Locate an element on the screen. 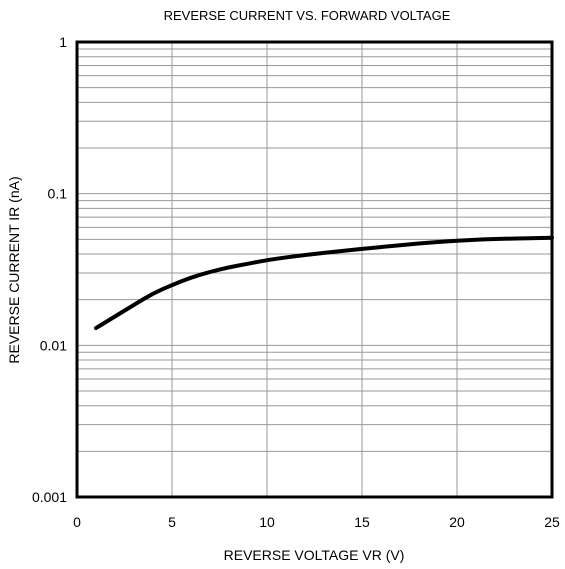  chart-title: REVERSE CURRENT VS. FORWARD VOLTAGE is located at coordinates (307, 15).